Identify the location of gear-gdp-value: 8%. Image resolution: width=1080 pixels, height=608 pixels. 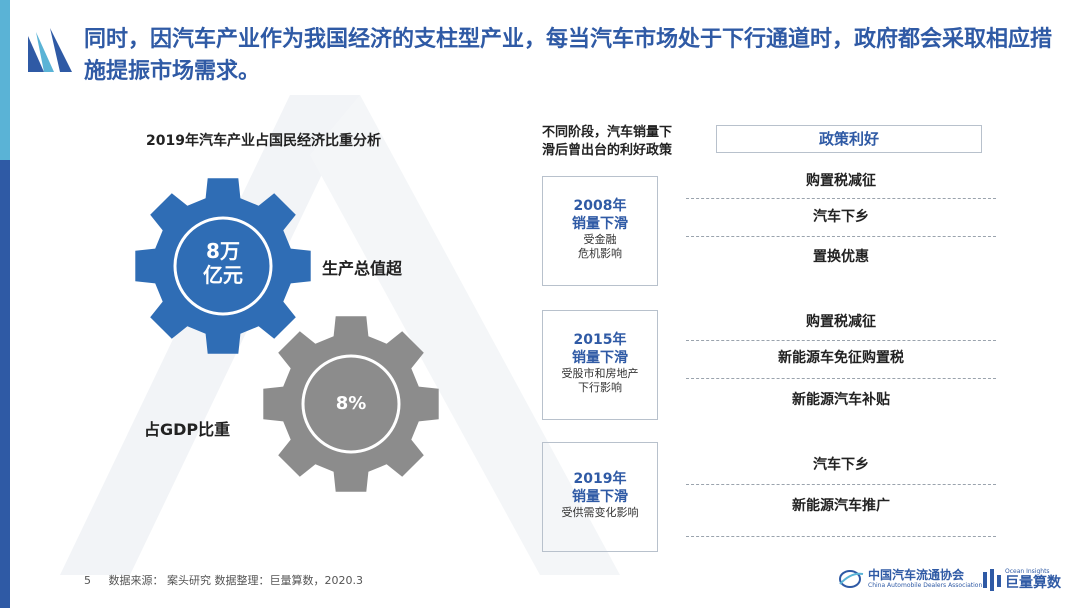
(351, 403).